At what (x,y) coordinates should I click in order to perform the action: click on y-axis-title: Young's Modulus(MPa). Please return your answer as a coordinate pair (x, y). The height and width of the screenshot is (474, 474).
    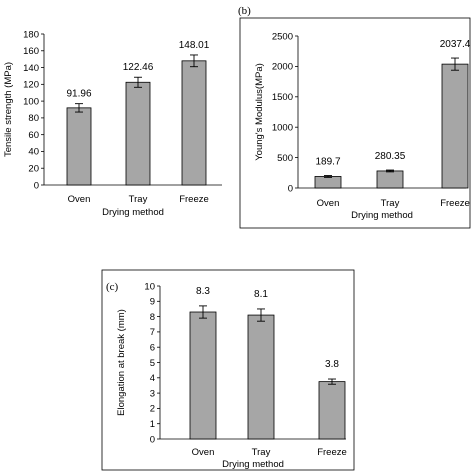
    Looking at the image, I should click on (259, 112).